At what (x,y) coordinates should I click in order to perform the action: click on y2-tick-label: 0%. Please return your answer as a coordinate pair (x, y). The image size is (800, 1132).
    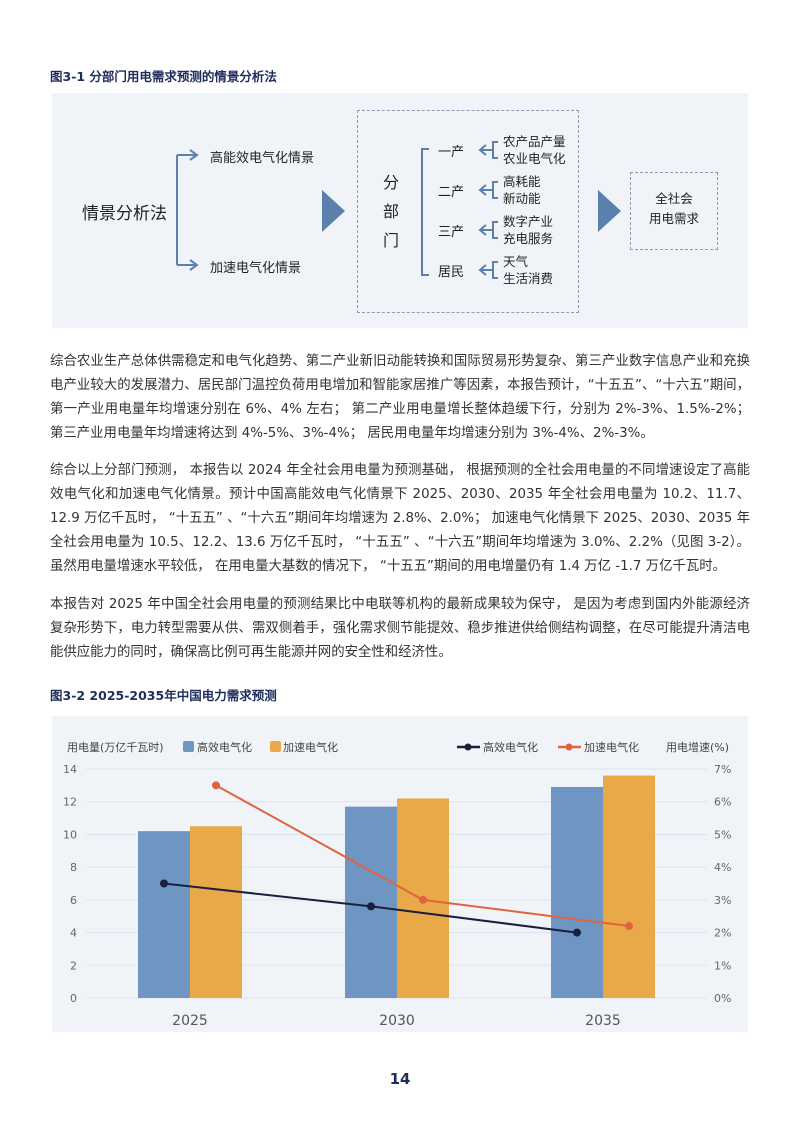
    Looking at the image, I should click on (722, 998).